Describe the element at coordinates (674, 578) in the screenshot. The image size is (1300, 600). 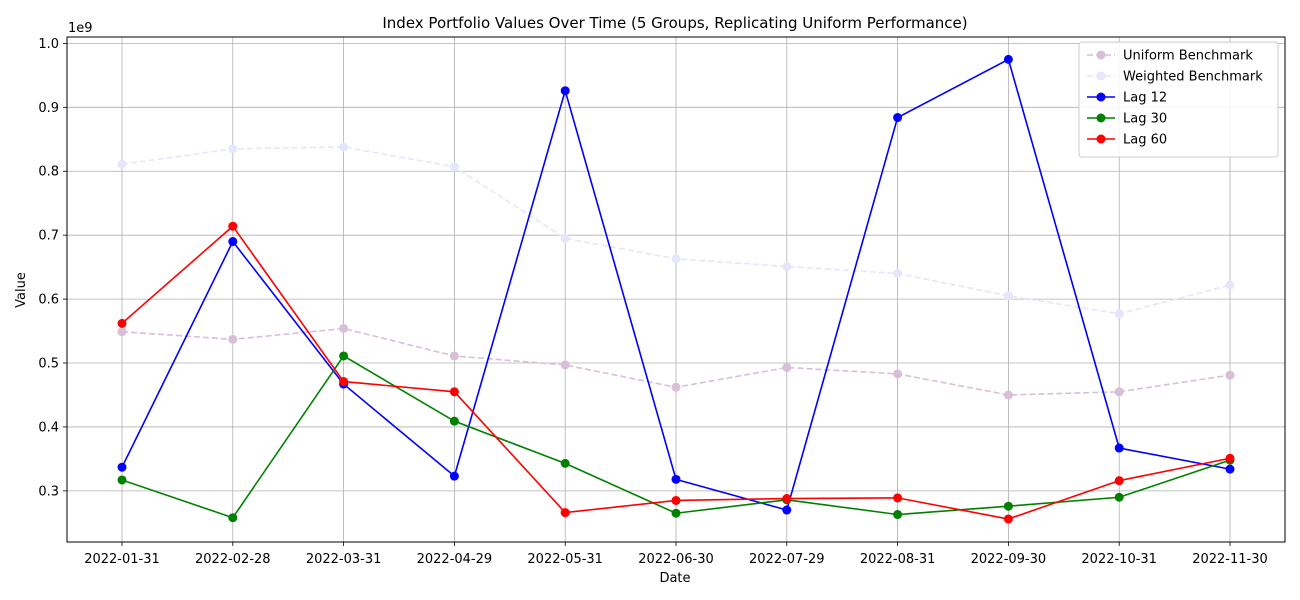
I see `x-axis-label: Date` at that location.